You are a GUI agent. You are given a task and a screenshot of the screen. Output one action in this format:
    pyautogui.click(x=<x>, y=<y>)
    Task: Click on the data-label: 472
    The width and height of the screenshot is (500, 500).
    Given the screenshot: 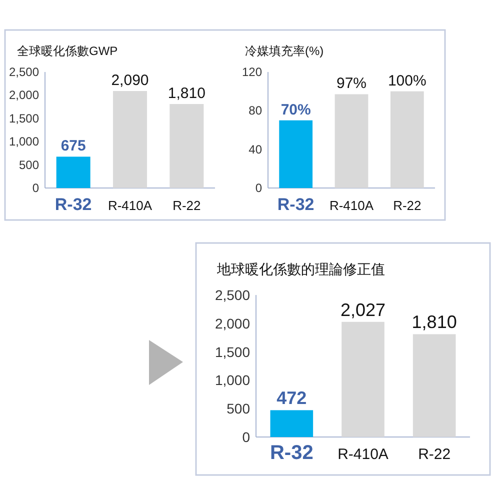 What is the action you would take?
    pyautogui.click(x=291, y=398)
    